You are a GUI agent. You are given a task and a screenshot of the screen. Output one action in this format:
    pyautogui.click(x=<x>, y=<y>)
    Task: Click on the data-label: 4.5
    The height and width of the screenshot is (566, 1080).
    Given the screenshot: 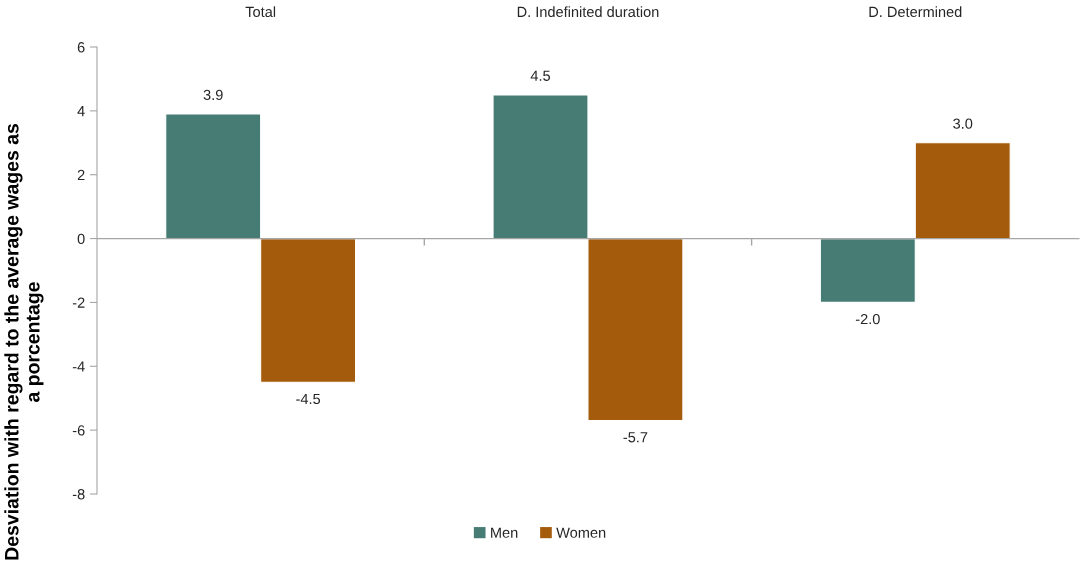 What is the action you would take?
    pyautogui.click(x=540, y=75)
    